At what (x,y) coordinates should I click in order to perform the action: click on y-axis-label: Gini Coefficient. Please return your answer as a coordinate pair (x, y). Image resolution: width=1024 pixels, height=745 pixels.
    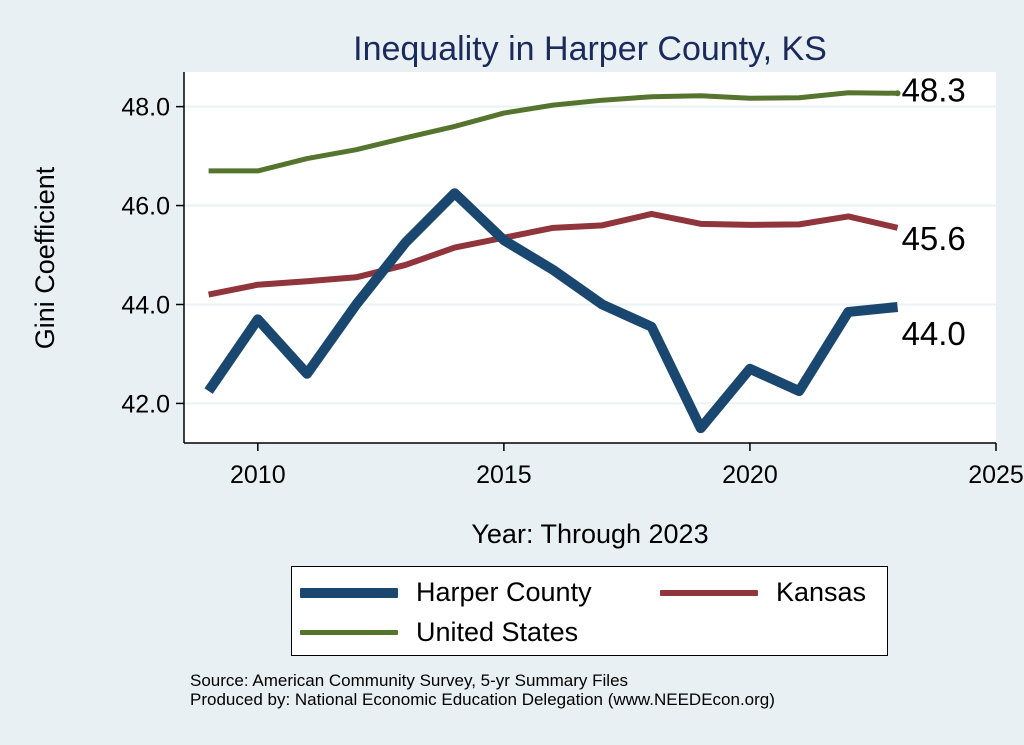
    Looking at the image, I should click on (45, 257).